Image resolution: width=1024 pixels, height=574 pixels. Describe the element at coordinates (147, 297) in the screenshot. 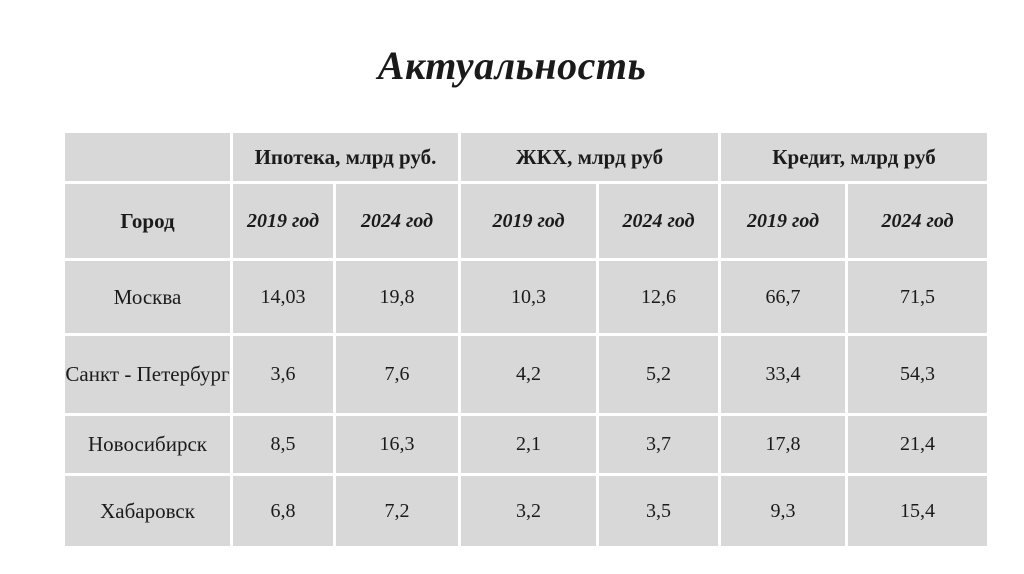

I see `city-cell: Москва` at that location.